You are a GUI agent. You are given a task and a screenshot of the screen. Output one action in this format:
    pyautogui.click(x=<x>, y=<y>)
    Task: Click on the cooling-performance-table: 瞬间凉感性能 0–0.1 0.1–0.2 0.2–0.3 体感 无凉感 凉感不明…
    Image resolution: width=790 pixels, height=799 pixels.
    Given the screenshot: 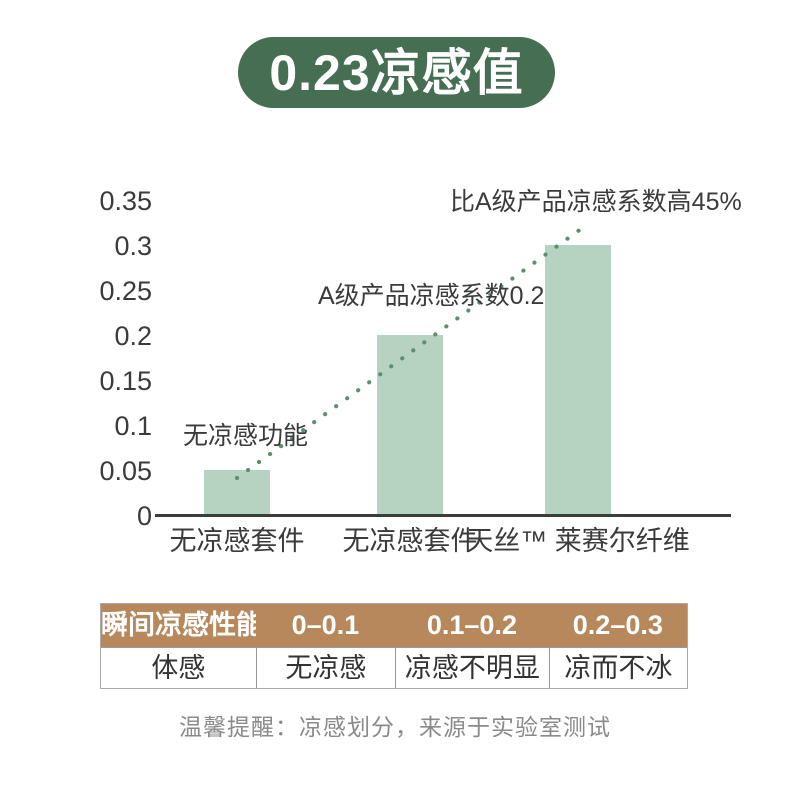 What is the action you would take?
    pyautogui.click(x=394, y=646)
    